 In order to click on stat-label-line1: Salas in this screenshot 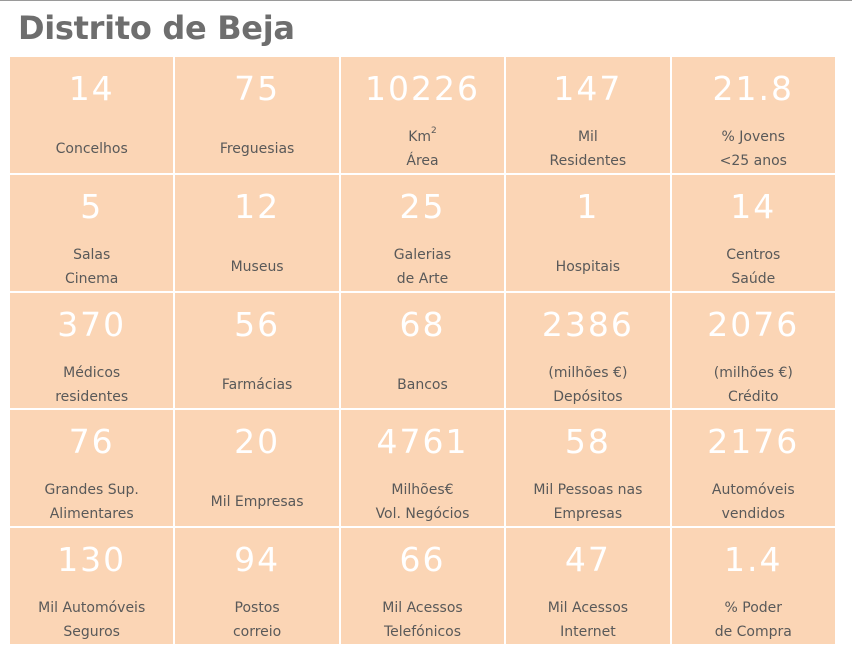, I will do `click(92, 254)`.